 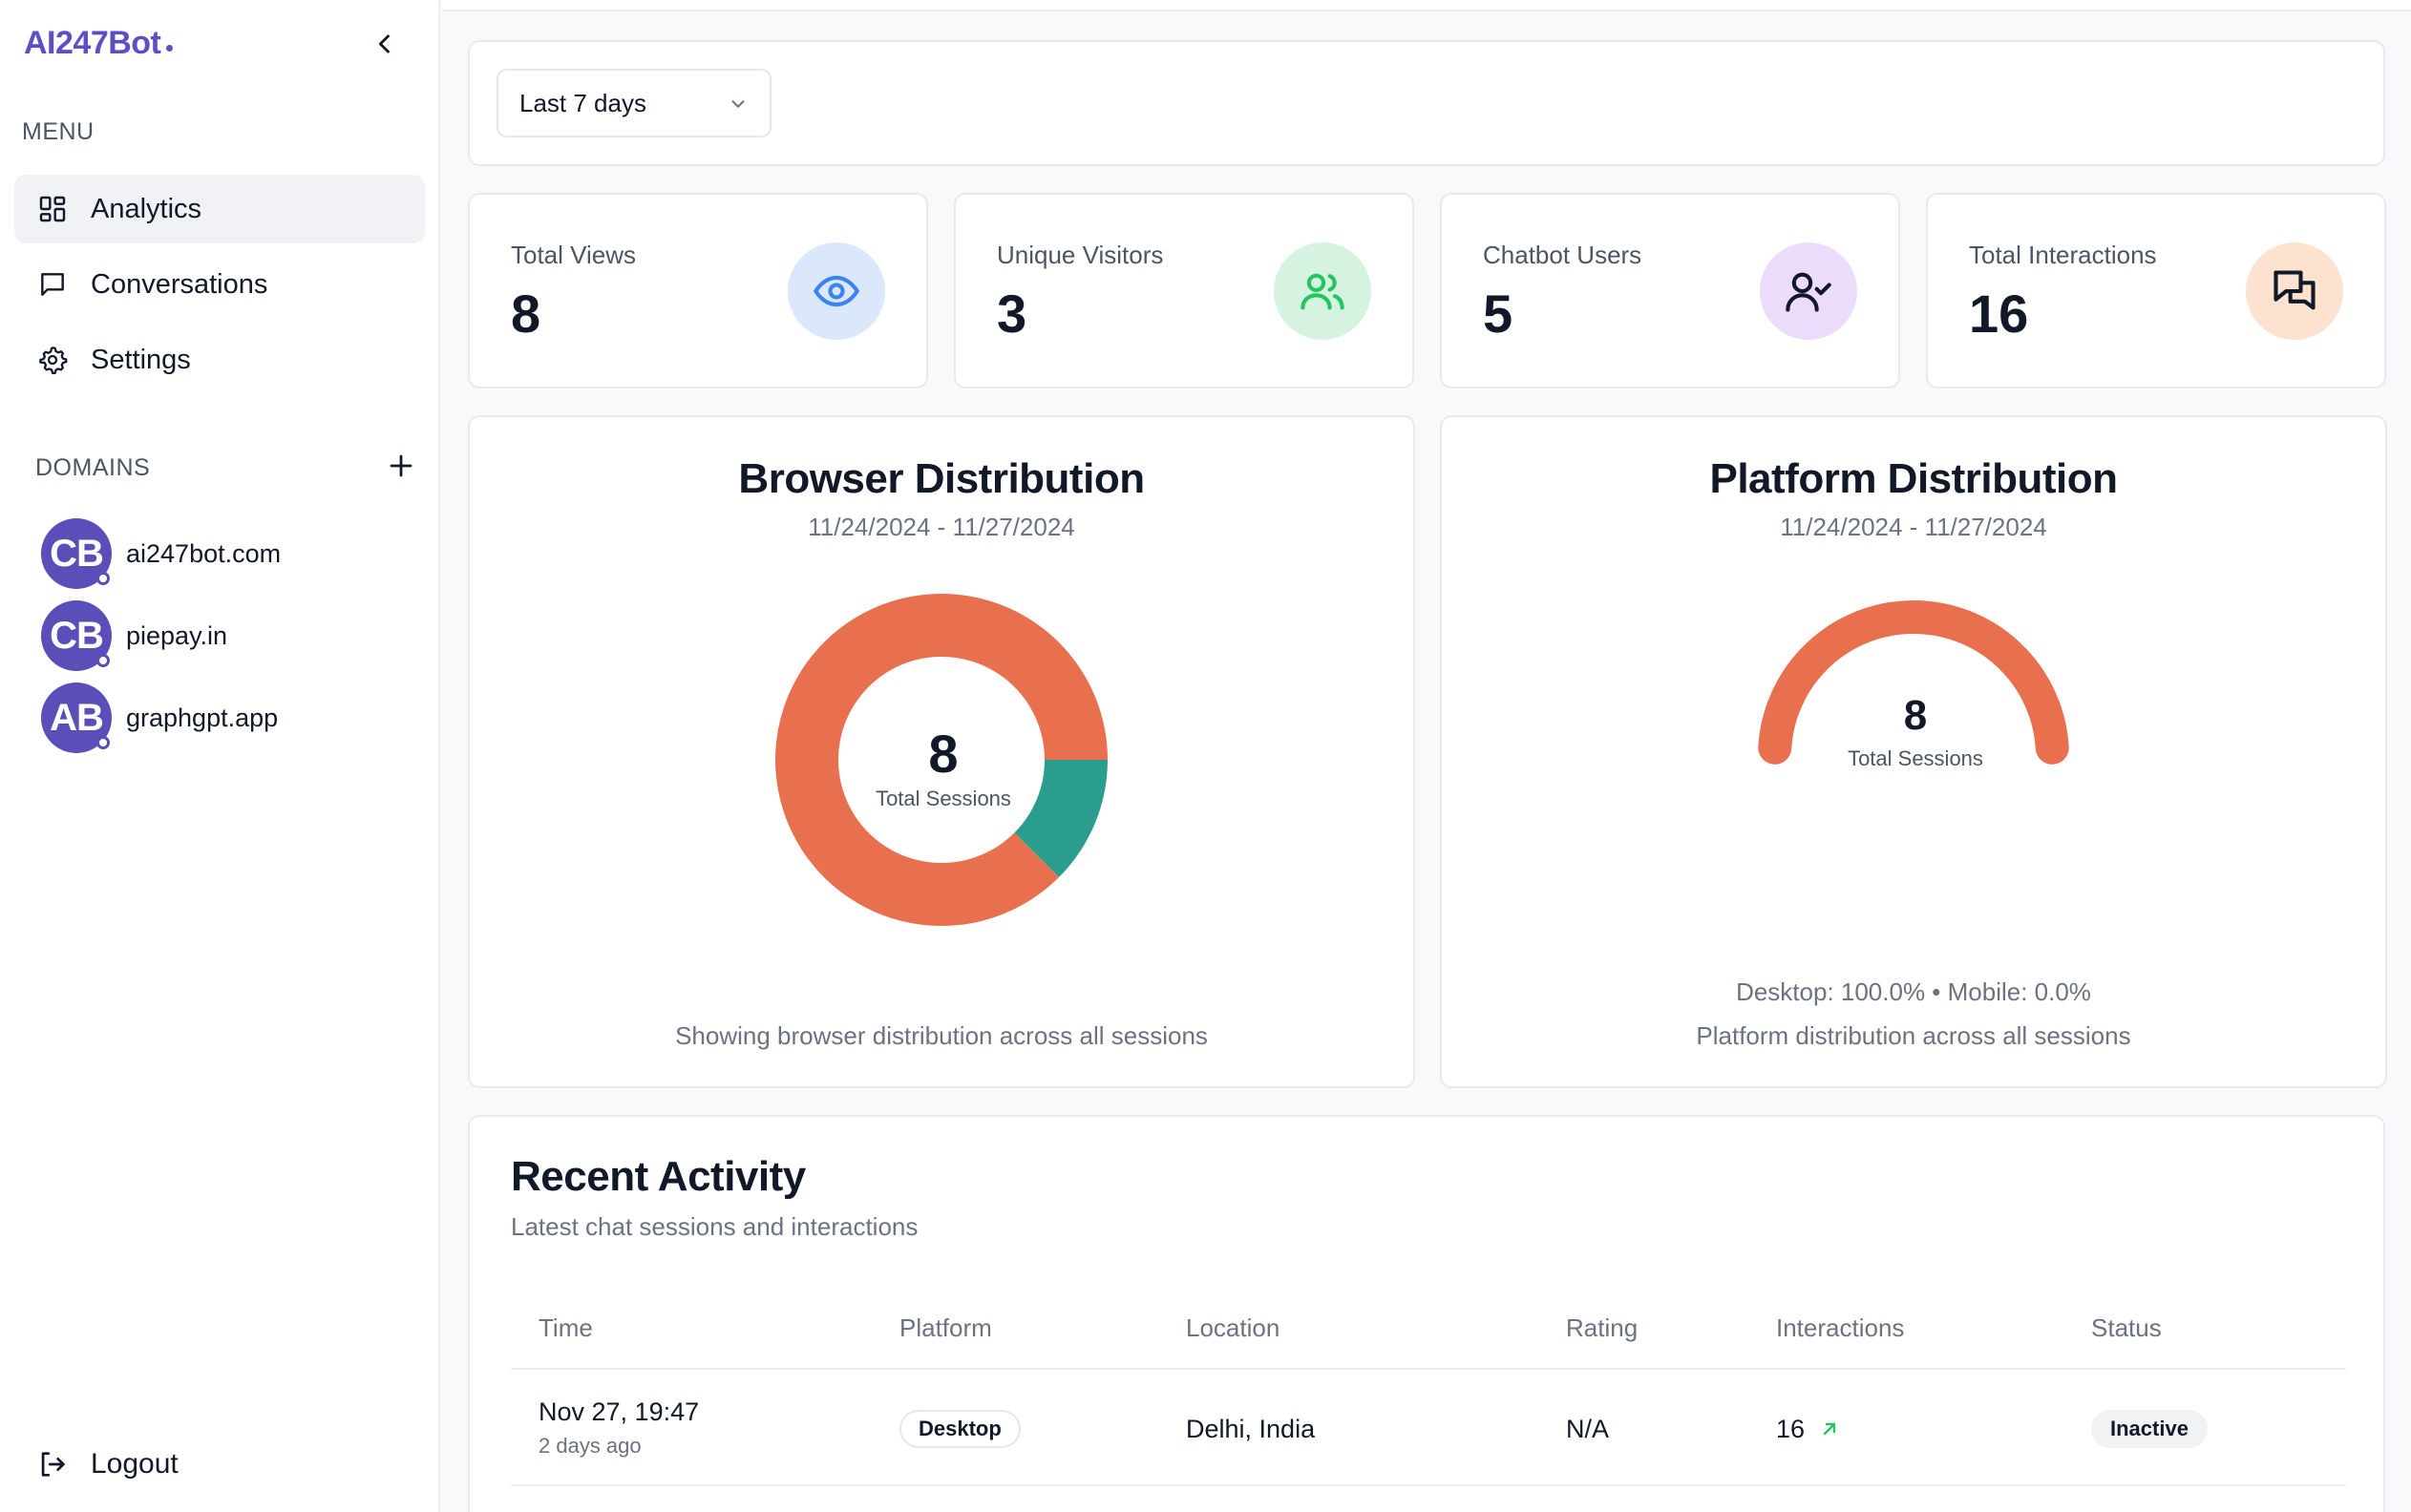 I want to click on stat-card-chatbot-users: Chatbot Users 5, so click(x=1670, y=291).